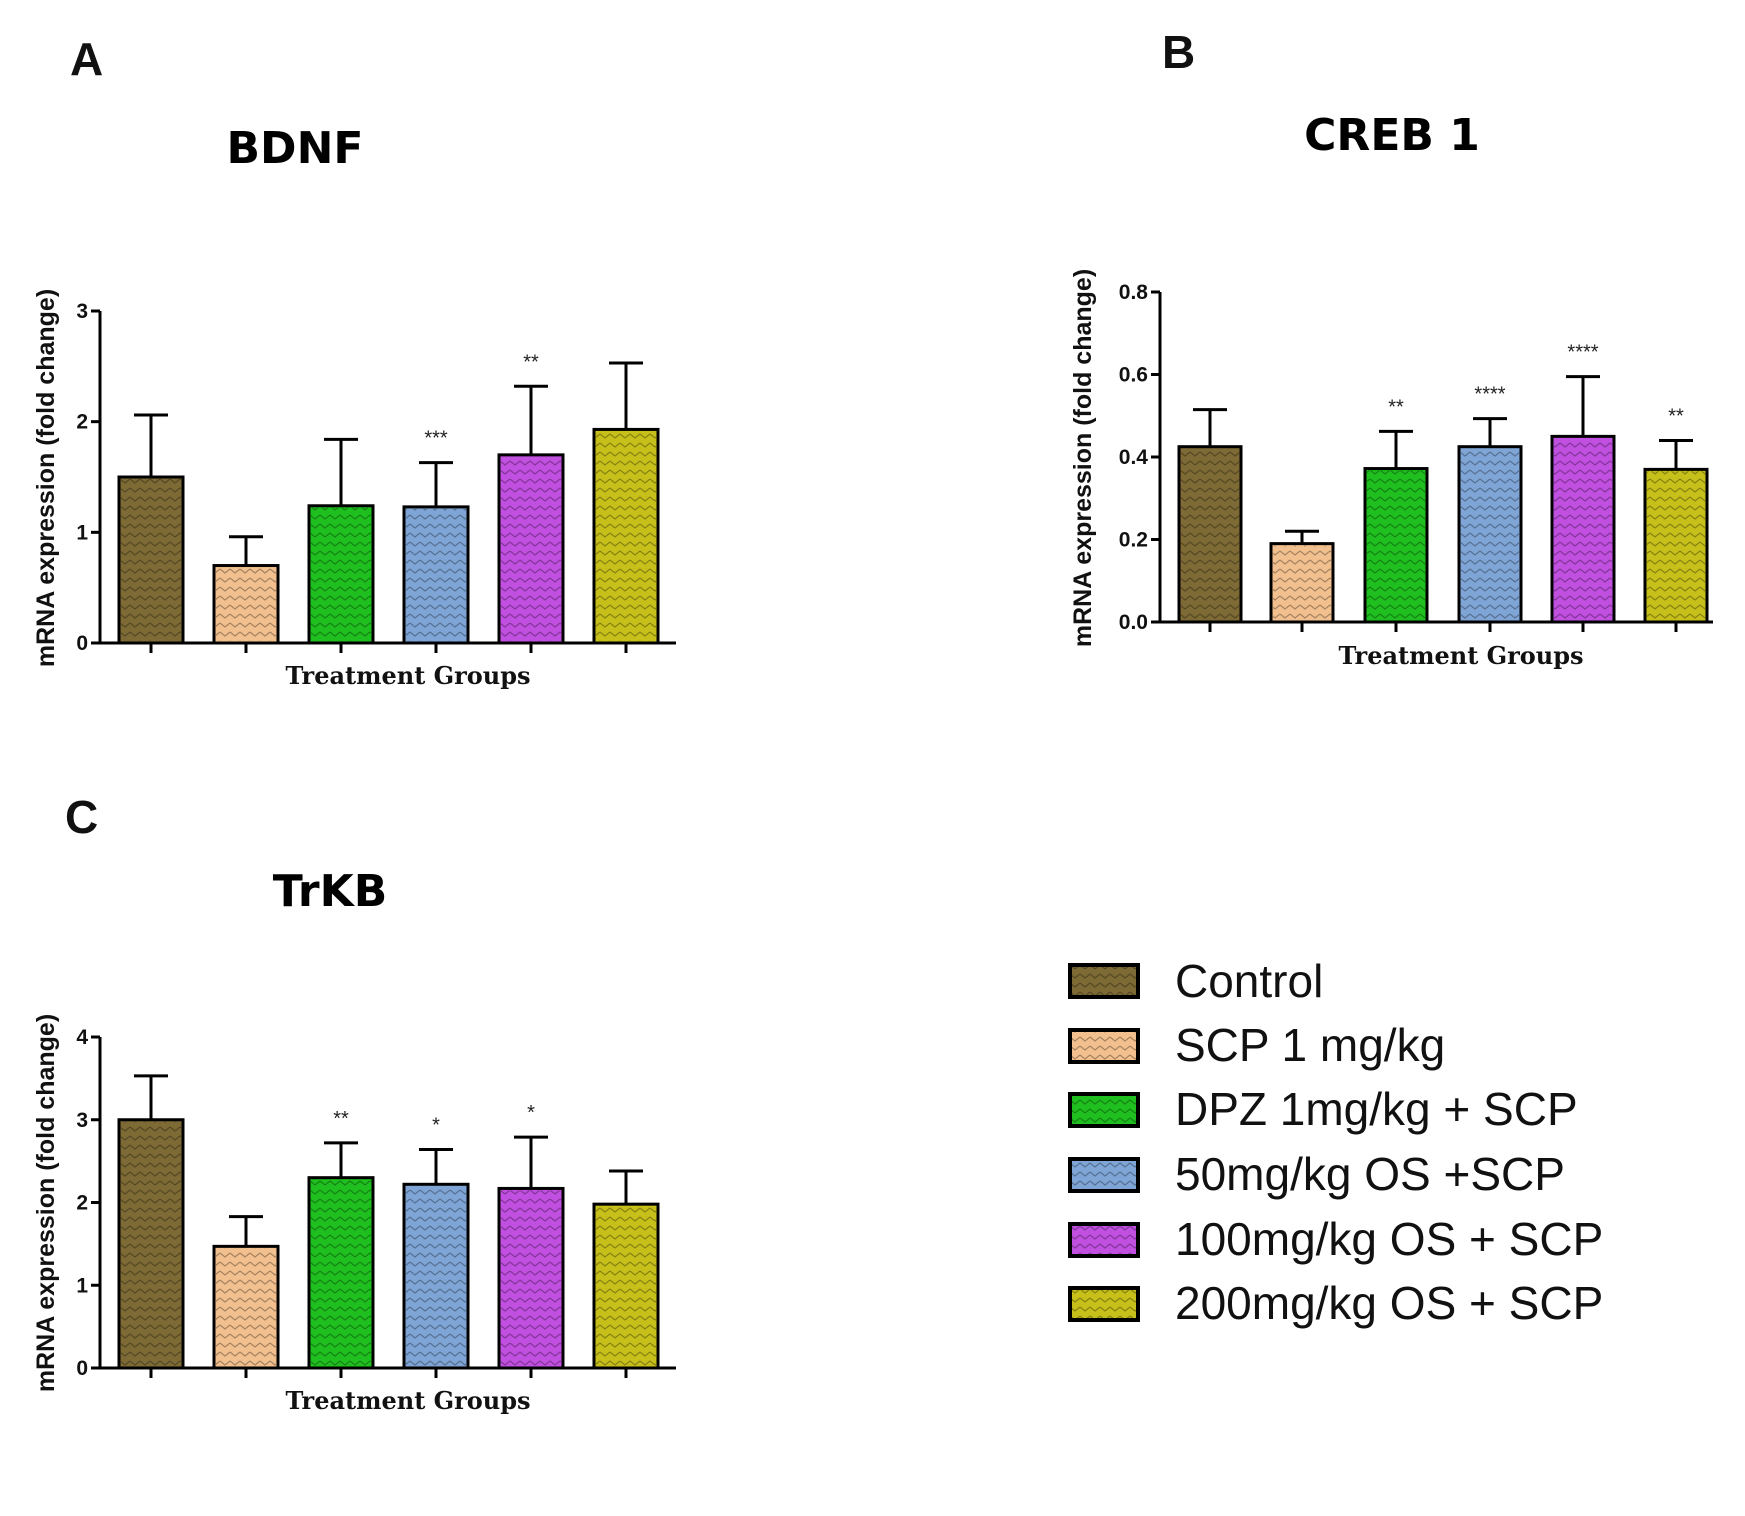  I want to click on significance-50mg-kg-os-scp: ***, so click(436, 439).